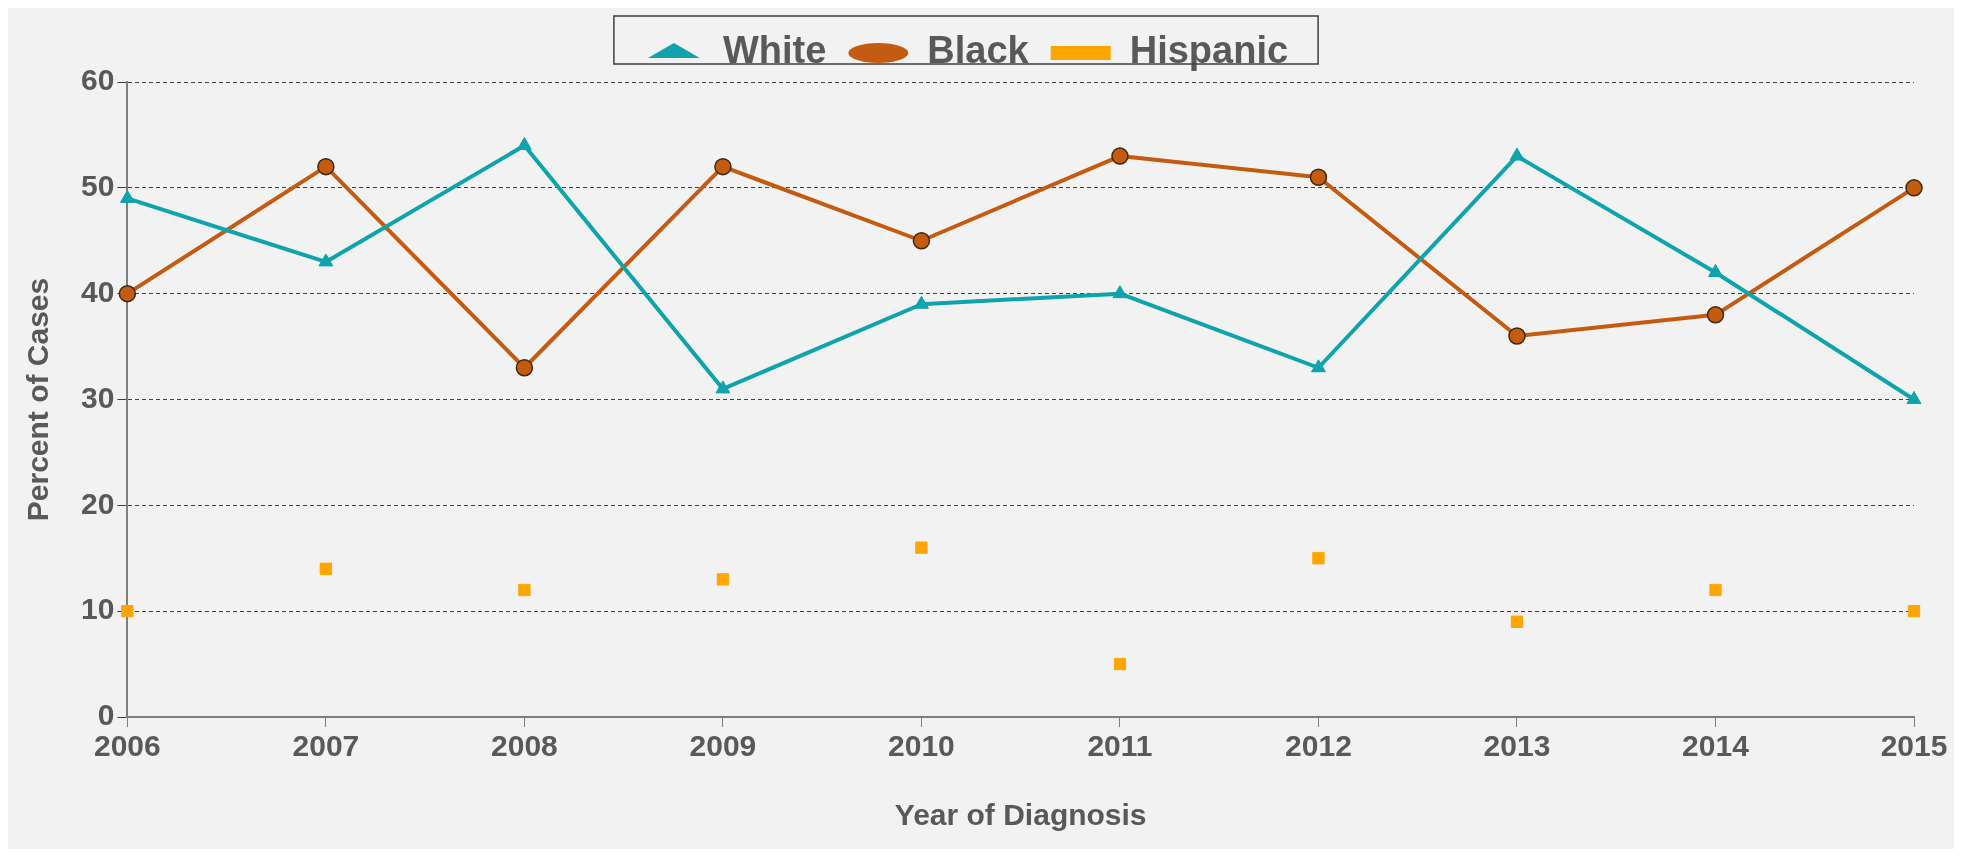  What do you see at coordinates (97, 186) in the screenshot?
I see `y-tick-label: 50` at bounding box center [97, 186].